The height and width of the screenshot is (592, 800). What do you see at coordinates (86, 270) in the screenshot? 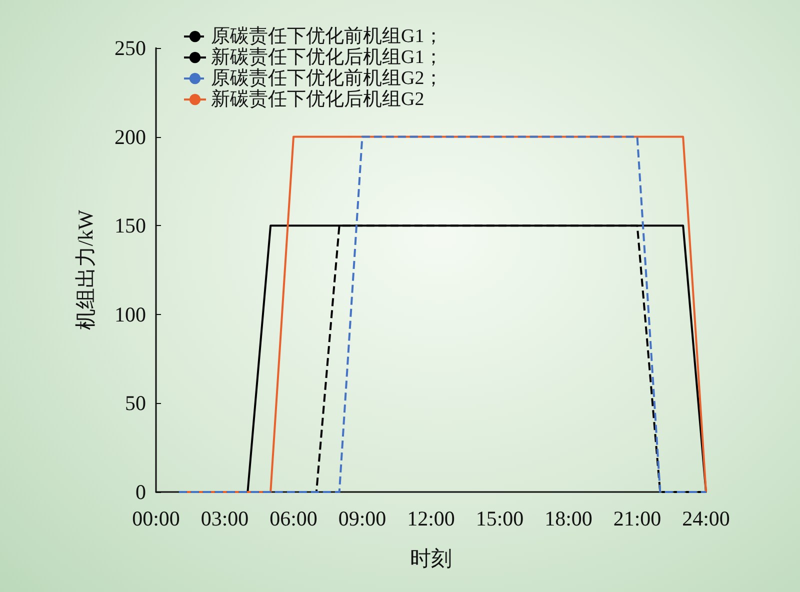
I see `y-axis-title: 机组出力/kW` at bounding box center [86, 270].